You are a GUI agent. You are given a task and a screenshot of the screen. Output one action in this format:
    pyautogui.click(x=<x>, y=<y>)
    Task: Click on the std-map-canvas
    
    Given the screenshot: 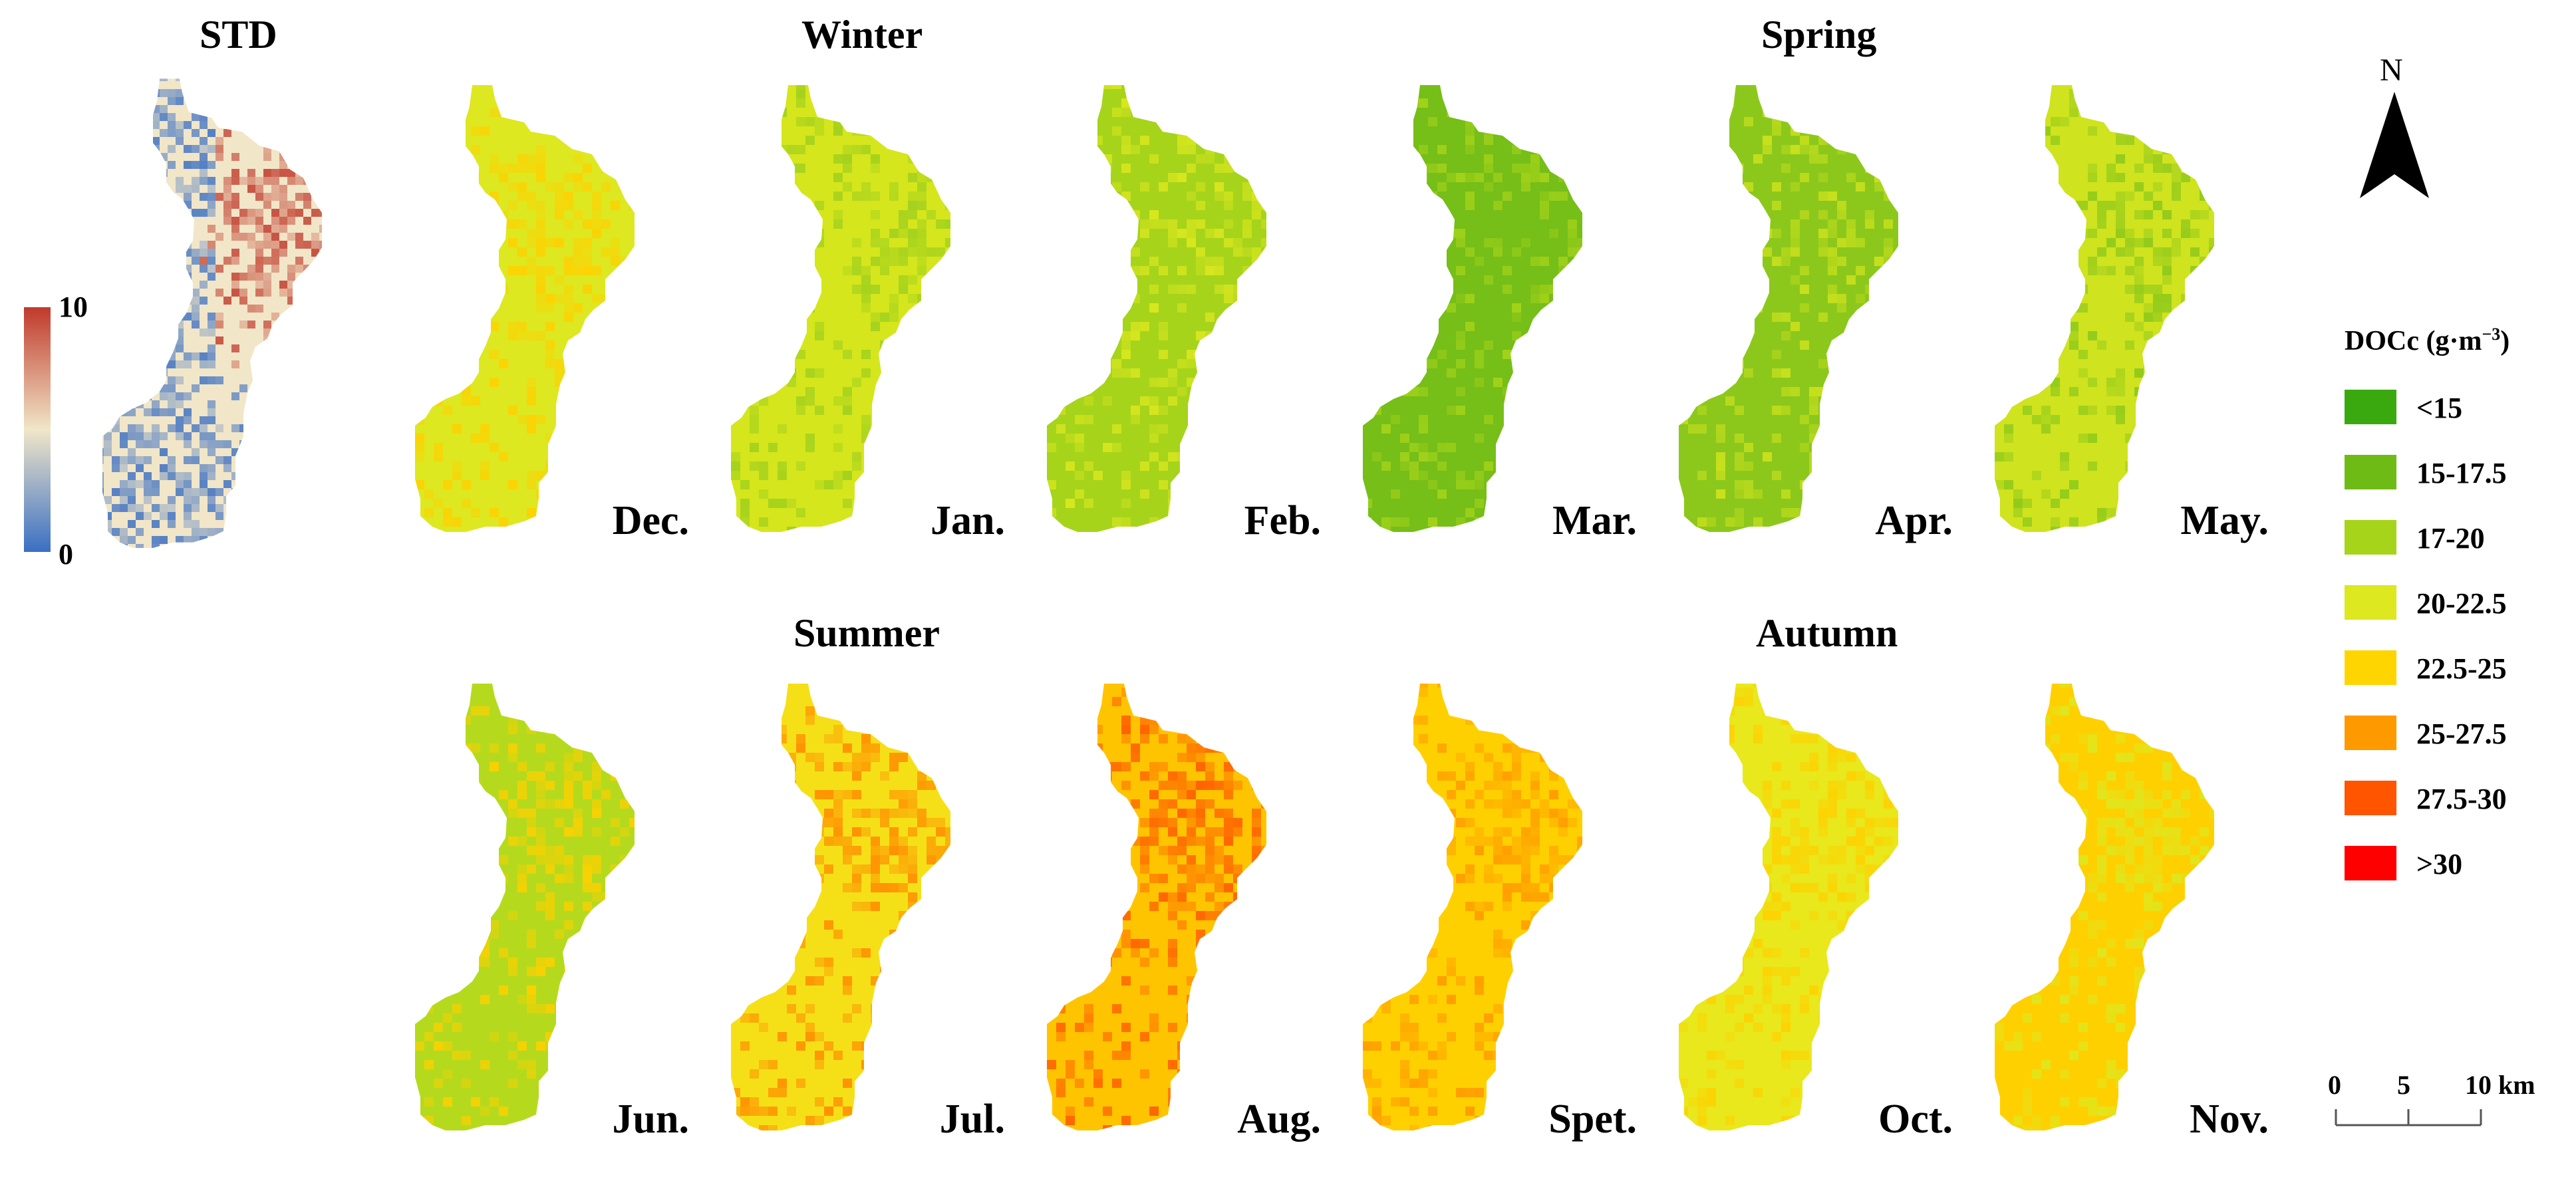 What is the action you would take?
    pyautogui.click(x=212, y=313)
    